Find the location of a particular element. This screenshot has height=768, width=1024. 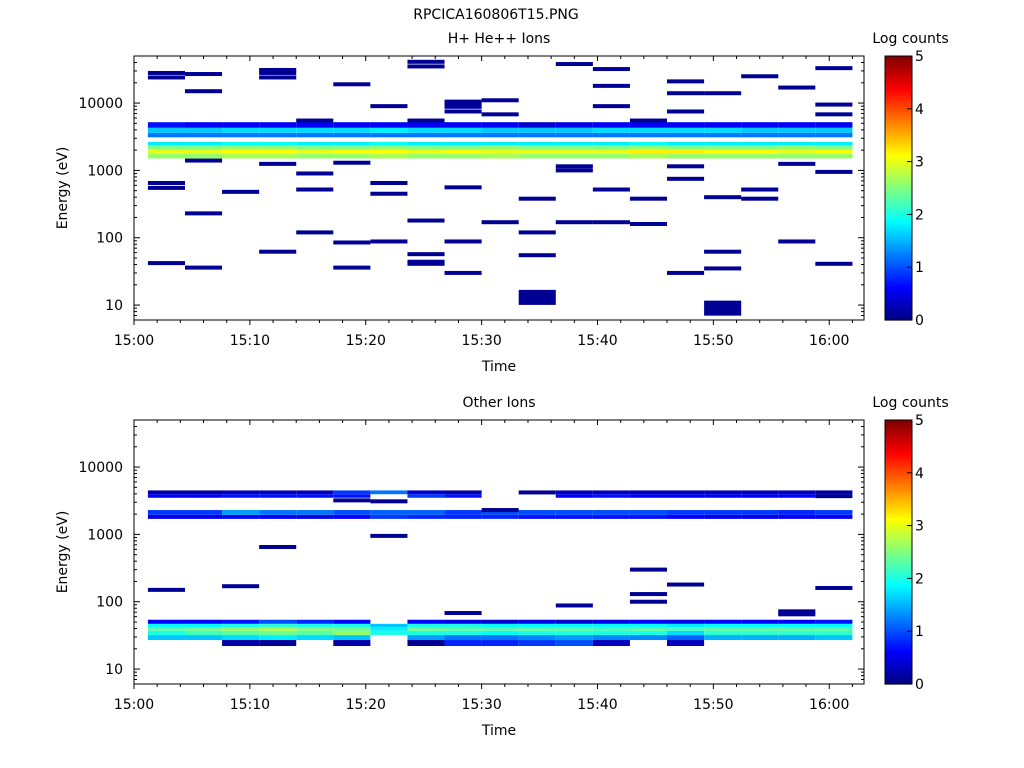

x-tick-label: 15:20 is located at coordinates (366, 341).